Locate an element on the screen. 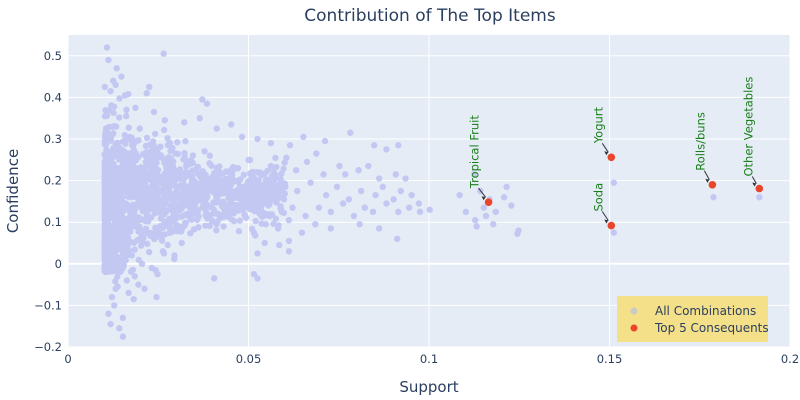  point-top-consequent is located at coordinates (759, 188).